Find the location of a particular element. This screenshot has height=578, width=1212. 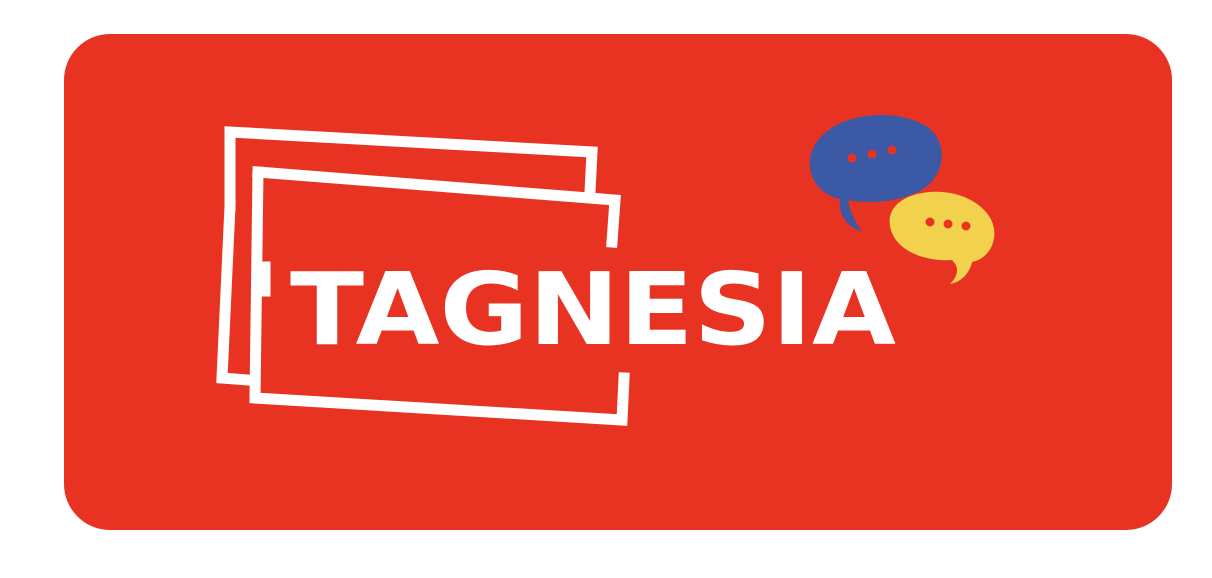

blue-bubble-shape is located at coordinates (875, 173).